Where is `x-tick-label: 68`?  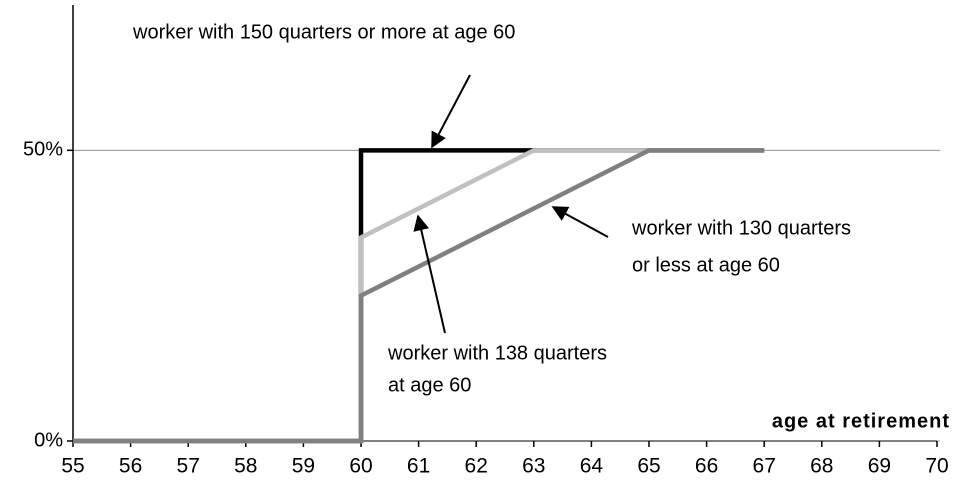
x-tick-label: 68 is located at coordinates (821, 466).